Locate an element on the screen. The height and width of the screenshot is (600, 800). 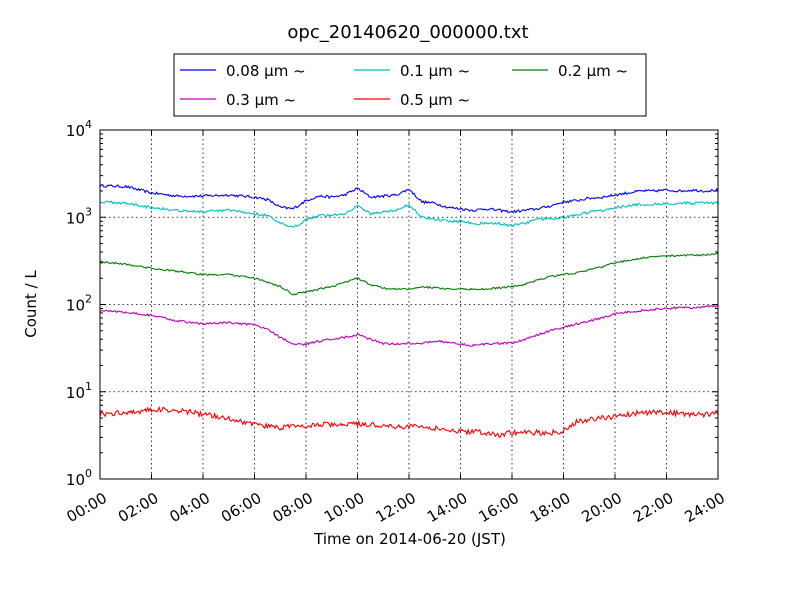
x-tick-label: 02:00 is located at coordinates (138, 507).